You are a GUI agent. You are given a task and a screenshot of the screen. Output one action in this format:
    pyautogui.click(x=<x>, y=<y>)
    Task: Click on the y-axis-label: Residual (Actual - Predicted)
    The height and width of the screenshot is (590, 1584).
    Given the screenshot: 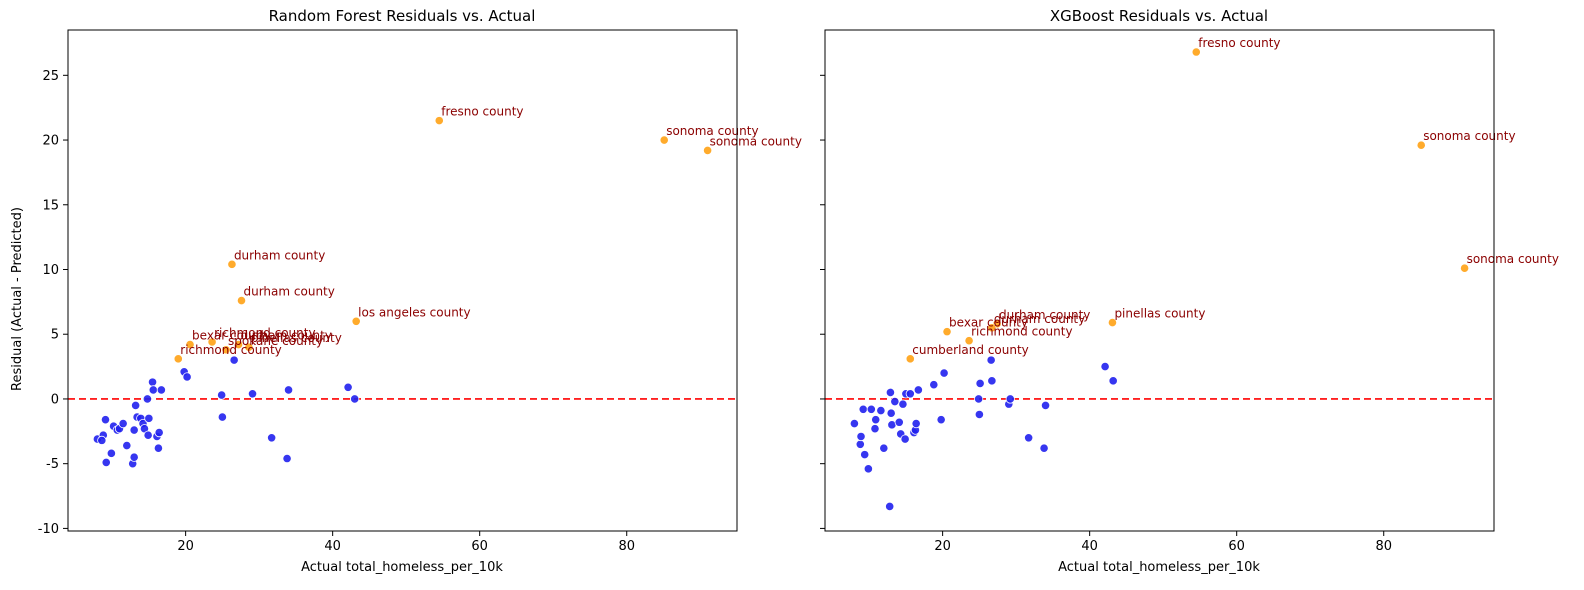 What is the action you would take?
    pyautogui.click(x=17, y=299)
    